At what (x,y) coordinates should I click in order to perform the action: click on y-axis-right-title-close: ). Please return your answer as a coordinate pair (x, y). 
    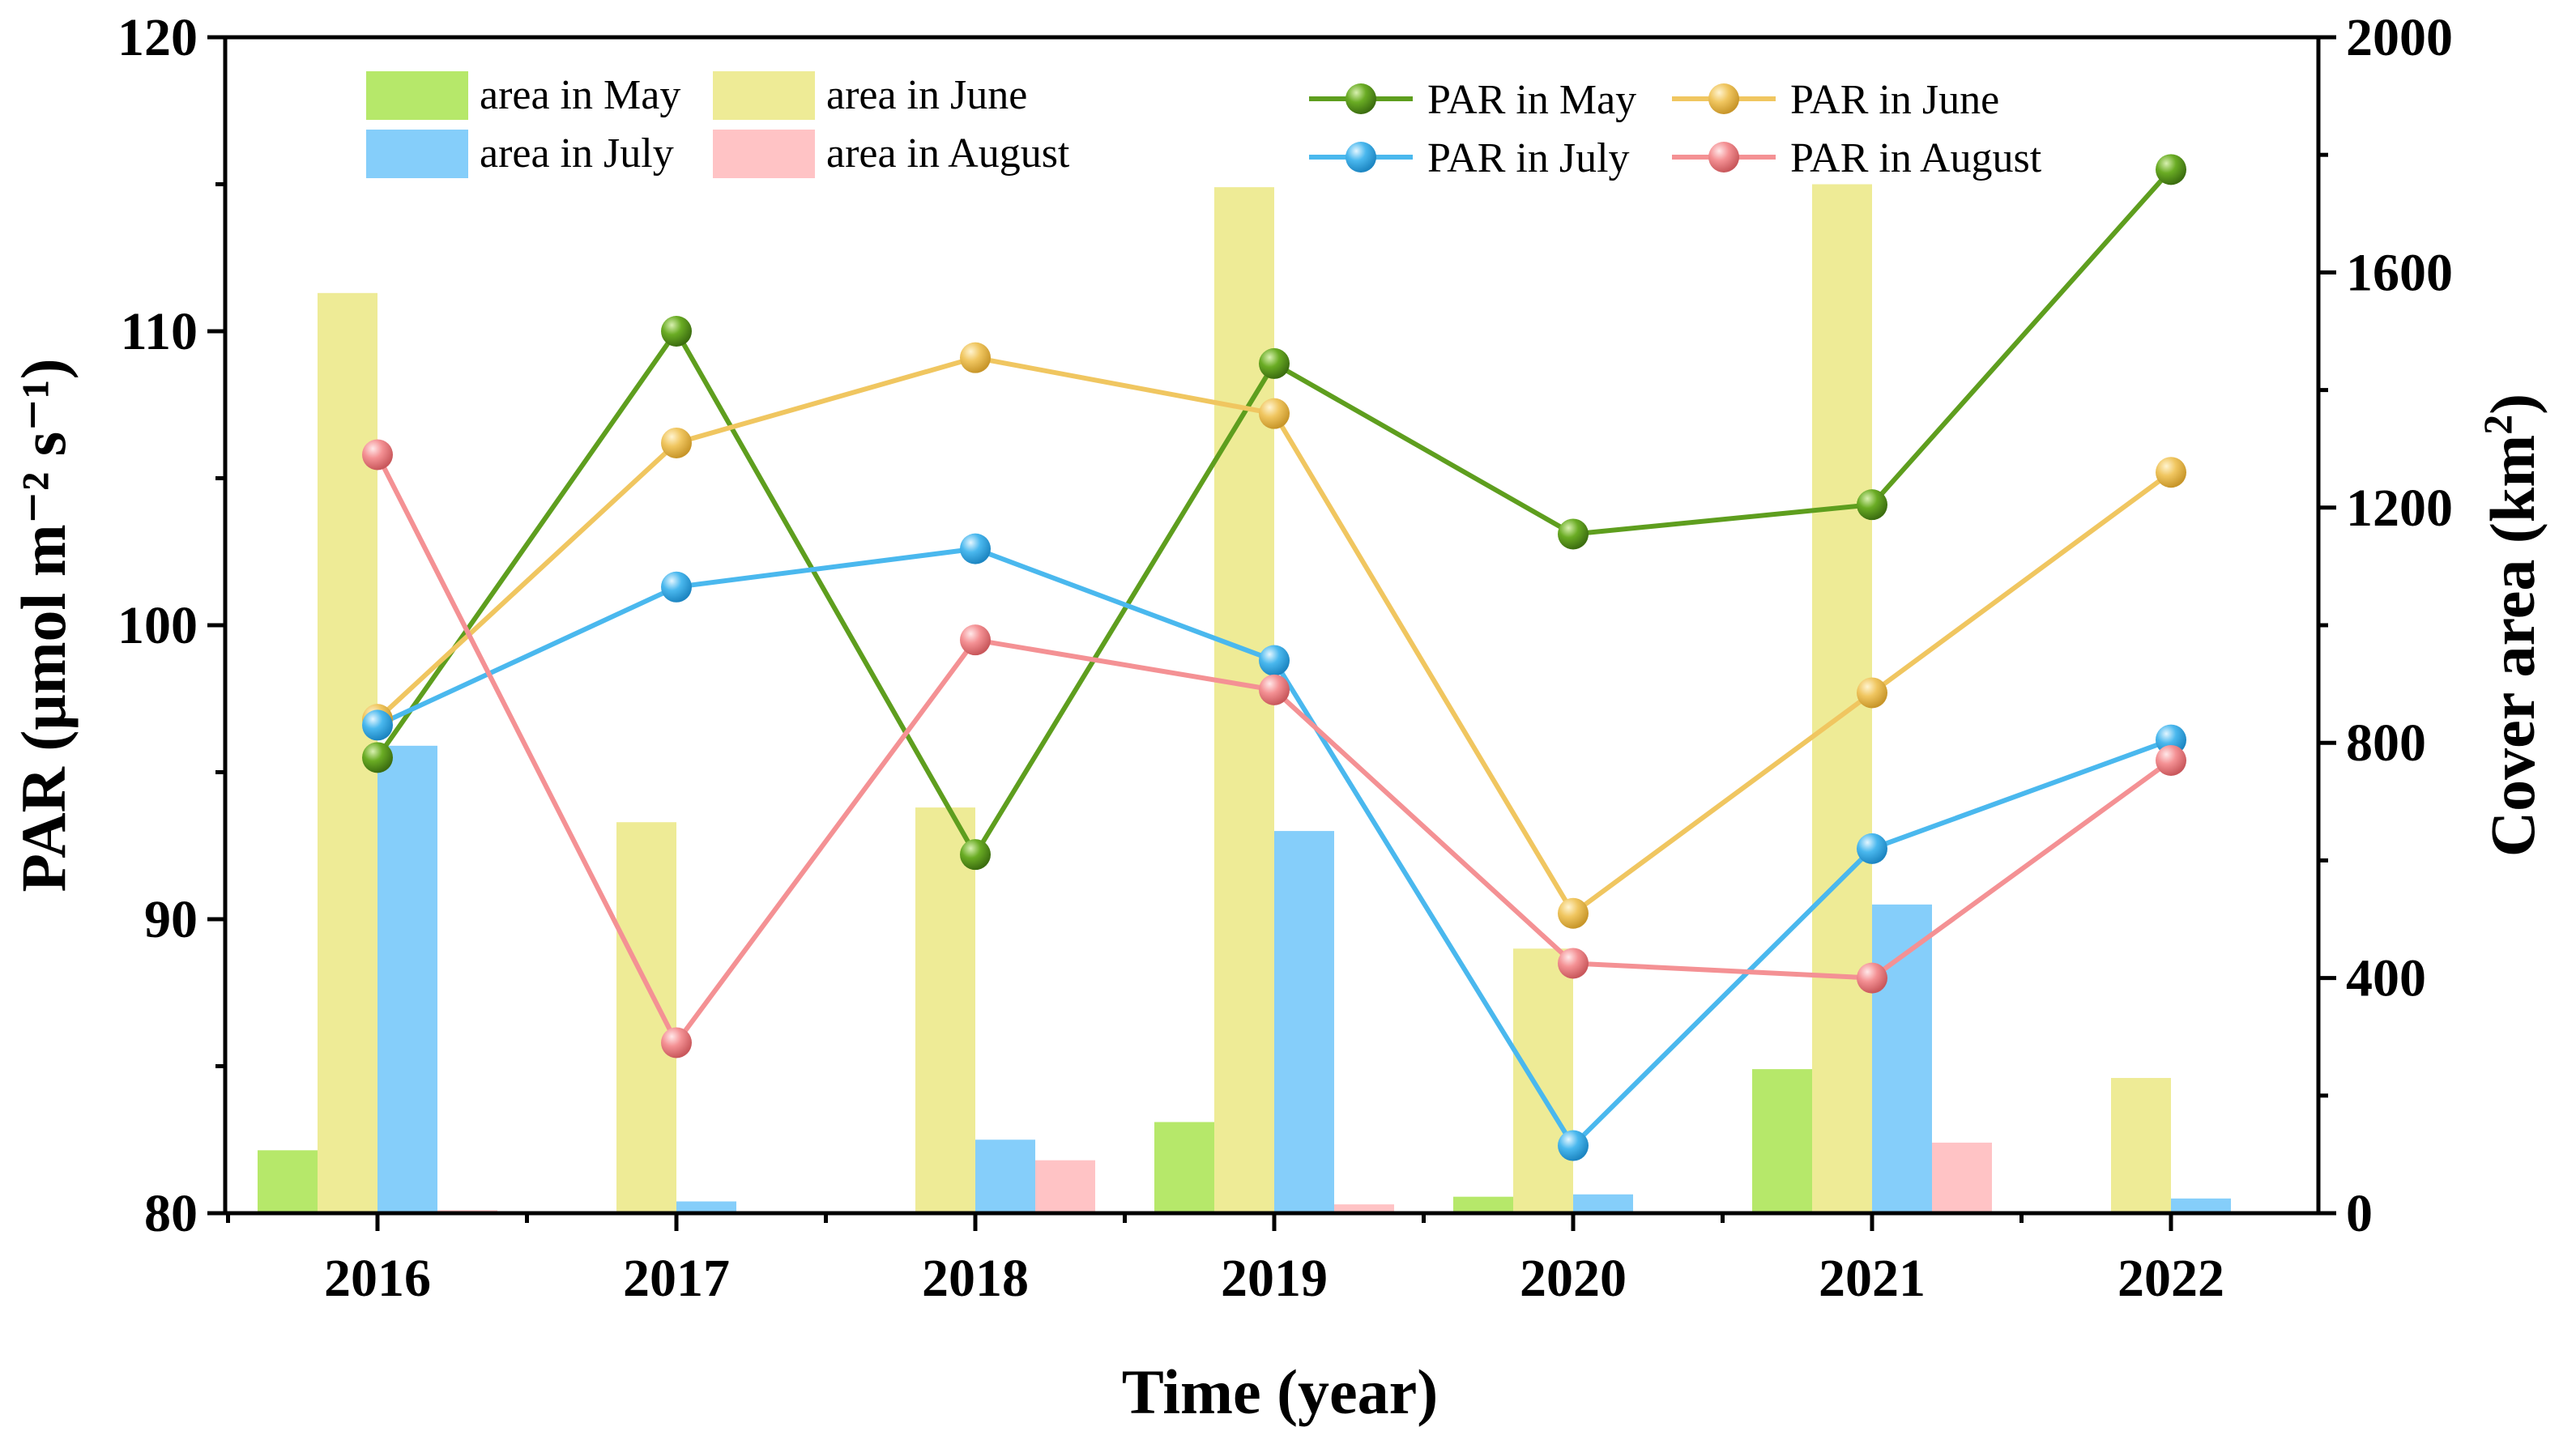
    Looking at the image, I should click on (2513, 404).